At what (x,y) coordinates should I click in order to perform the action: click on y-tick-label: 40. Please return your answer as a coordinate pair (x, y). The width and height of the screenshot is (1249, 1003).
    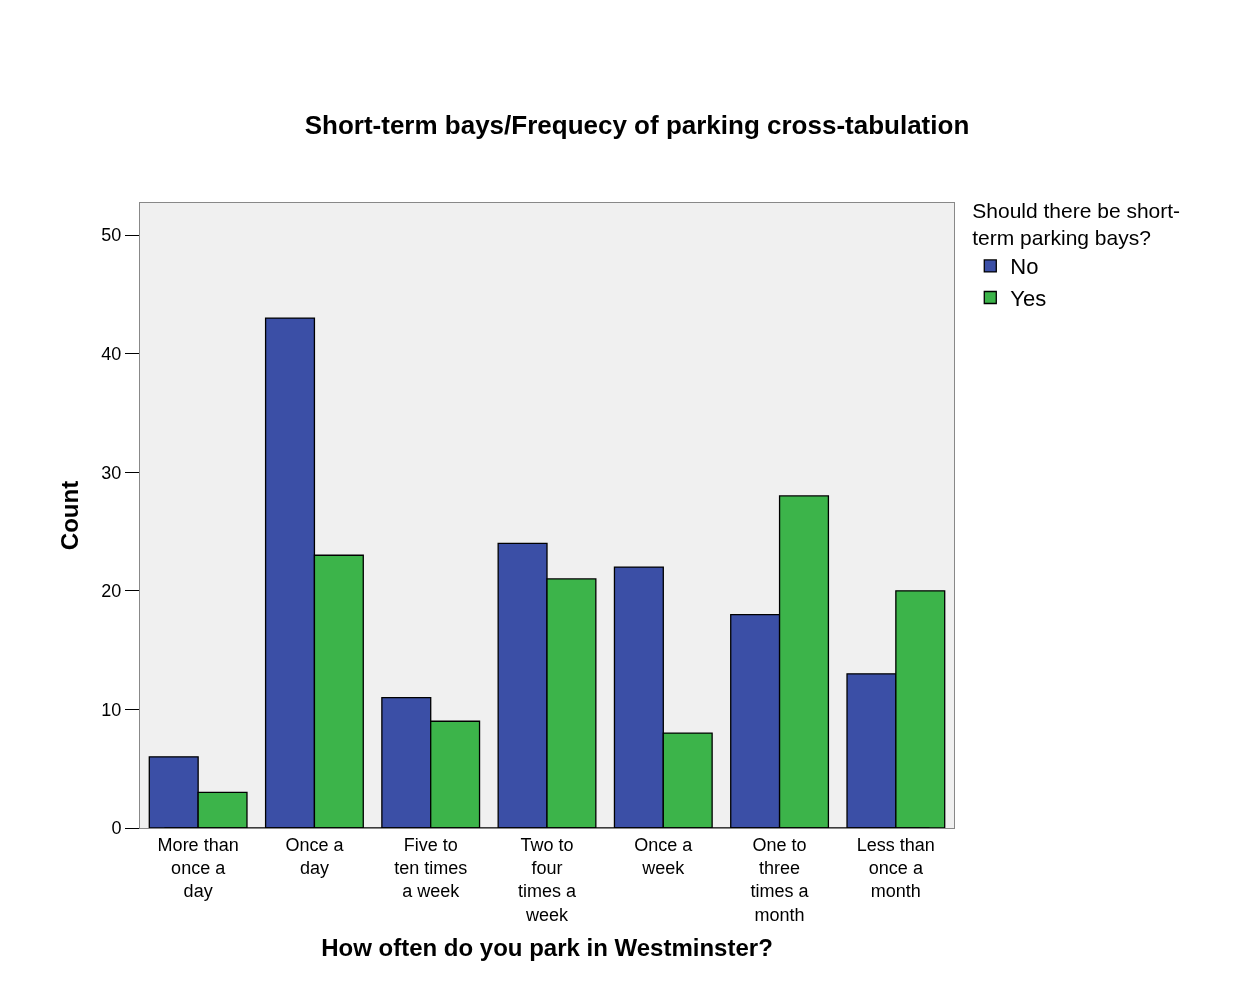
    Looking at the image, I should click on (111, 353).